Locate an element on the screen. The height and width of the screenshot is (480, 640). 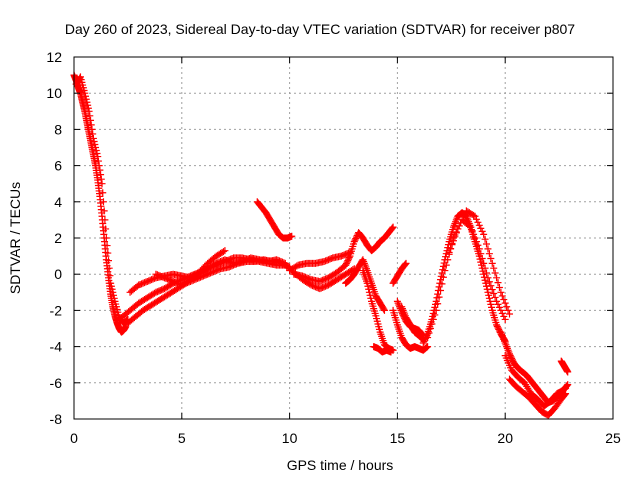
y-axis-label: SDTVAR / TECUs is located at coordinates (15, 238).